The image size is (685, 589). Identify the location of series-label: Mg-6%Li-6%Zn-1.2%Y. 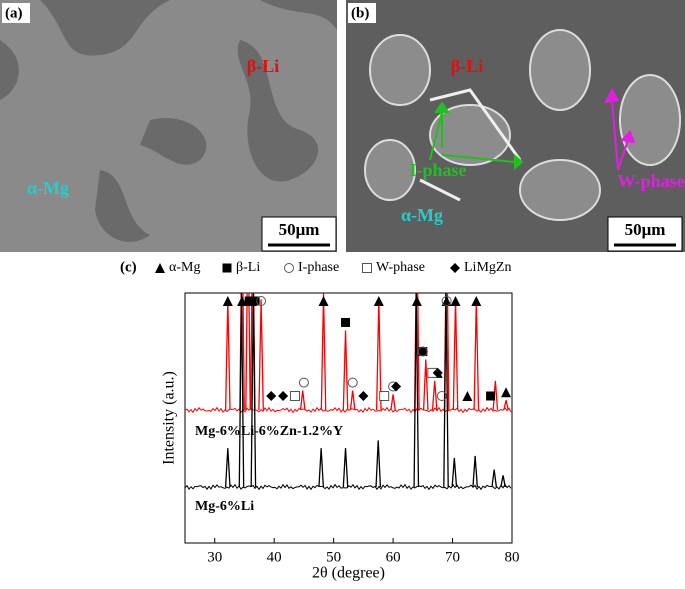
(269, 431).